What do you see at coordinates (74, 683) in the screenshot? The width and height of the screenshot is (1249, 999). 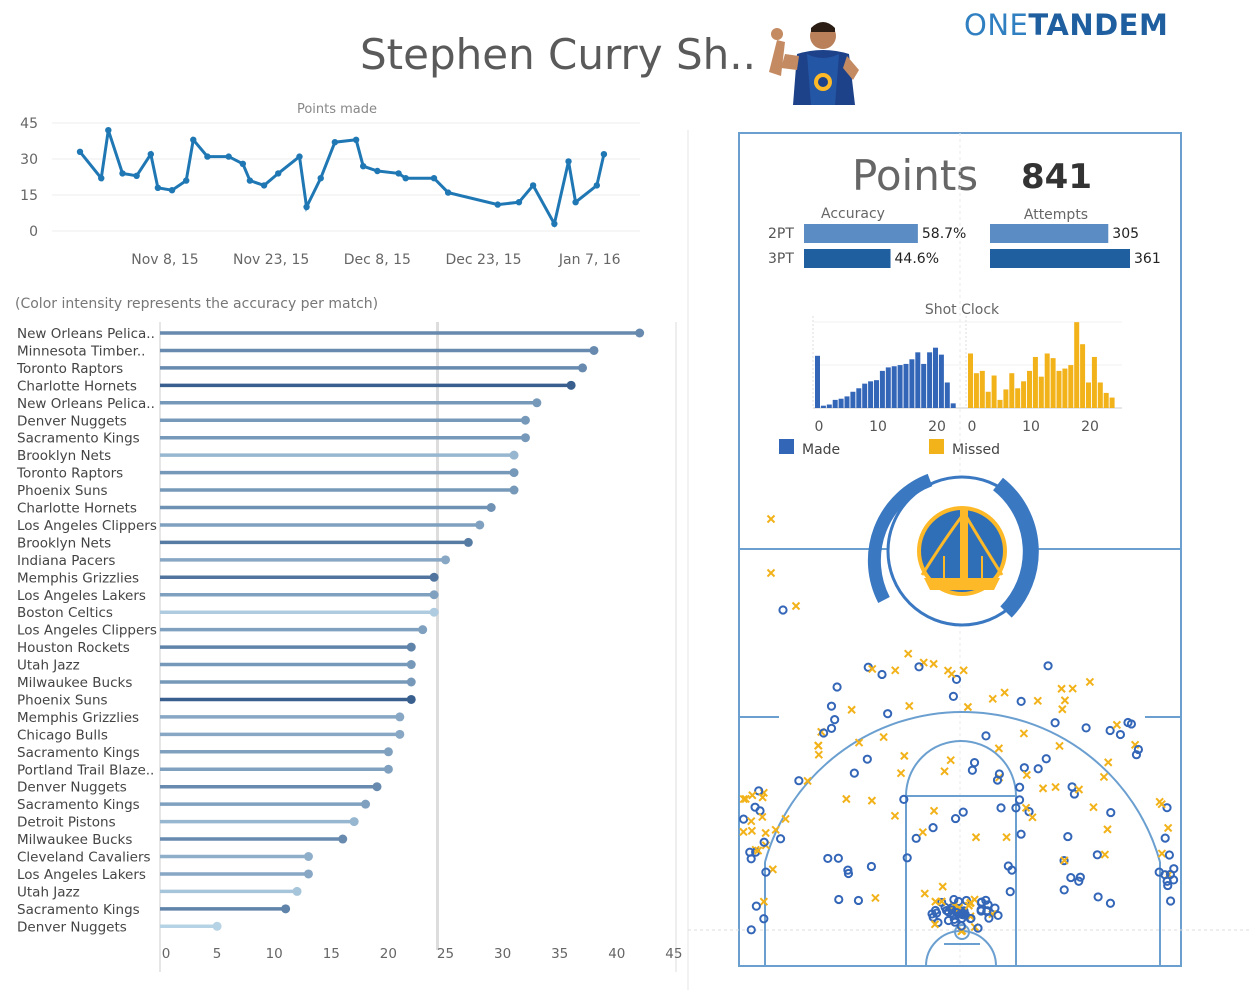 I see `lollipop-category-label: Milwaukee Bucks` at bounding box center [74, 683].